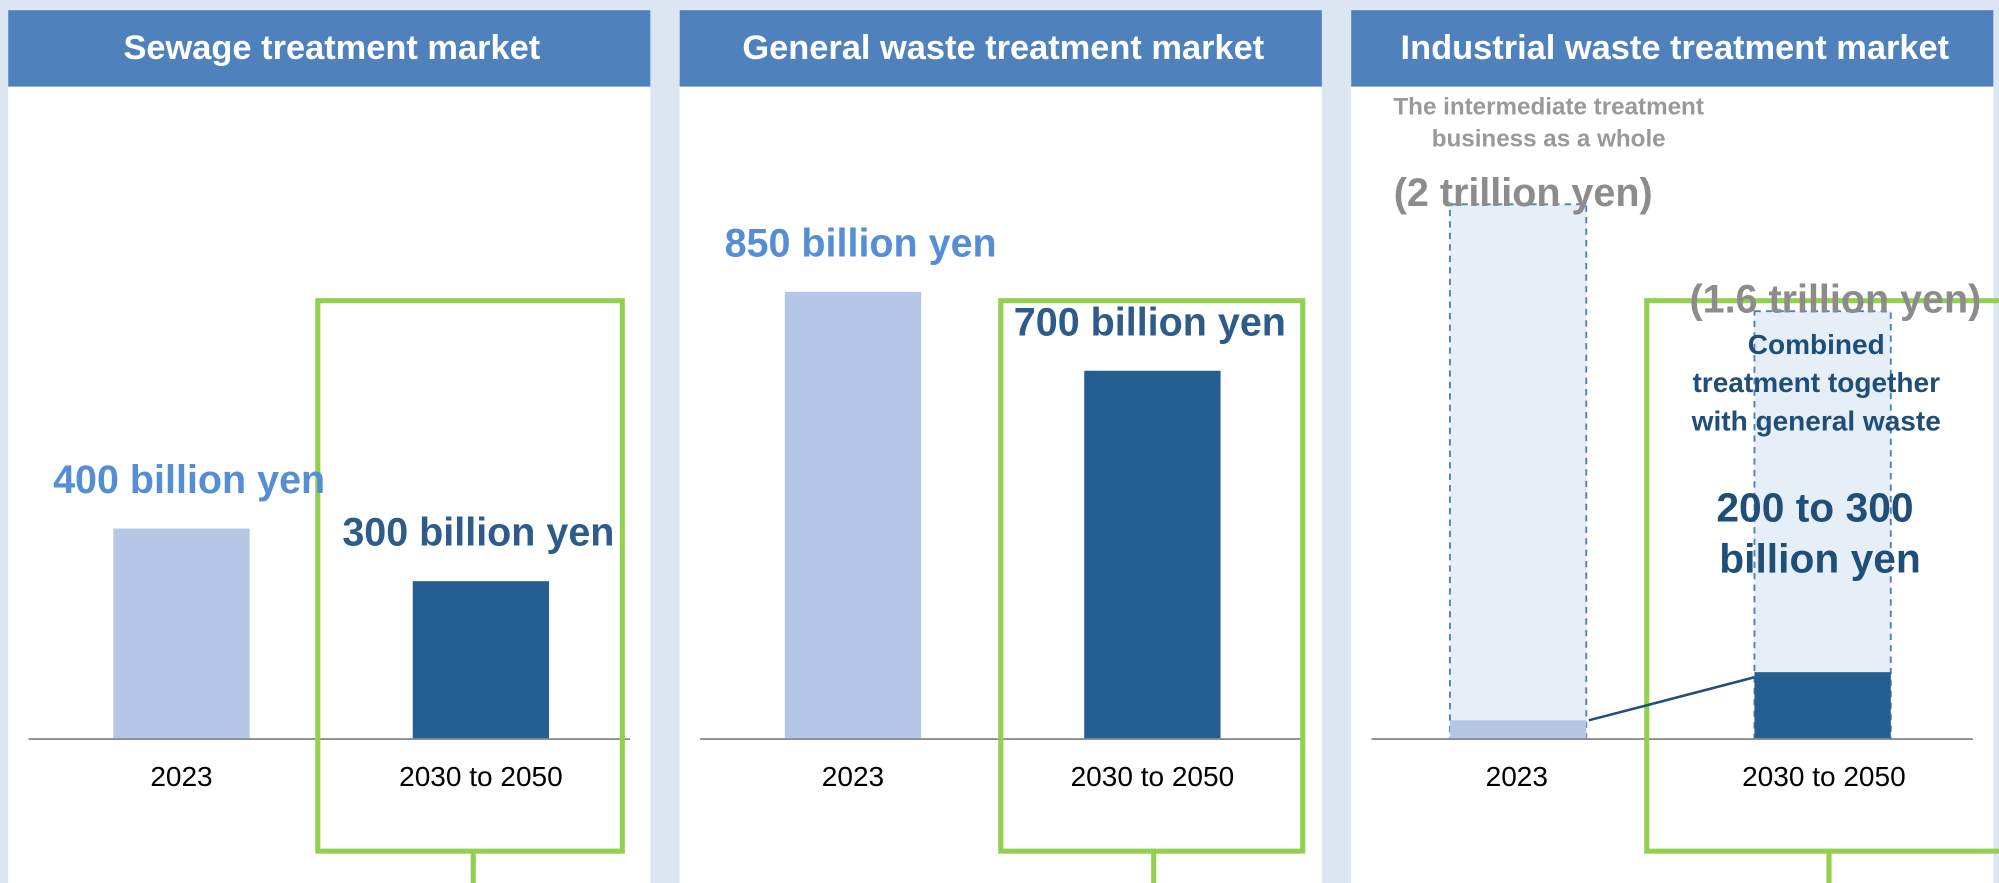 The height and width of the screenshot is (883, 1999). What do you see at coordinates (1816, 382) in the screenshot?
I see `annotation: treatment together` at bounding box center [1816, 382].